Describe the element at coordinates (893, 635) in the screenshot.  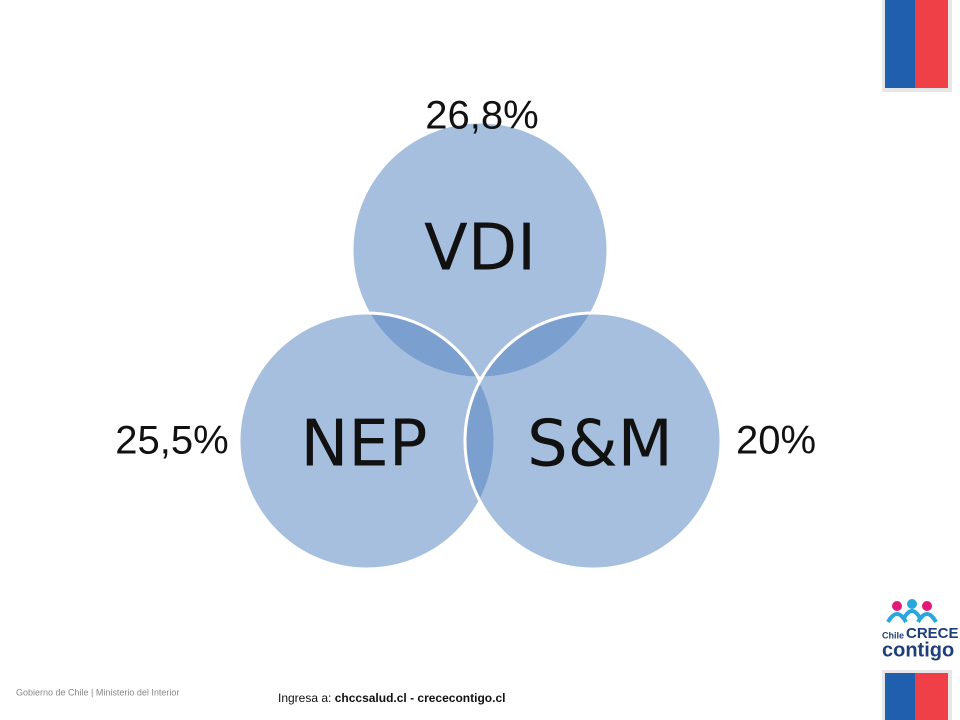
I see `logo-small: Chile` at that location.